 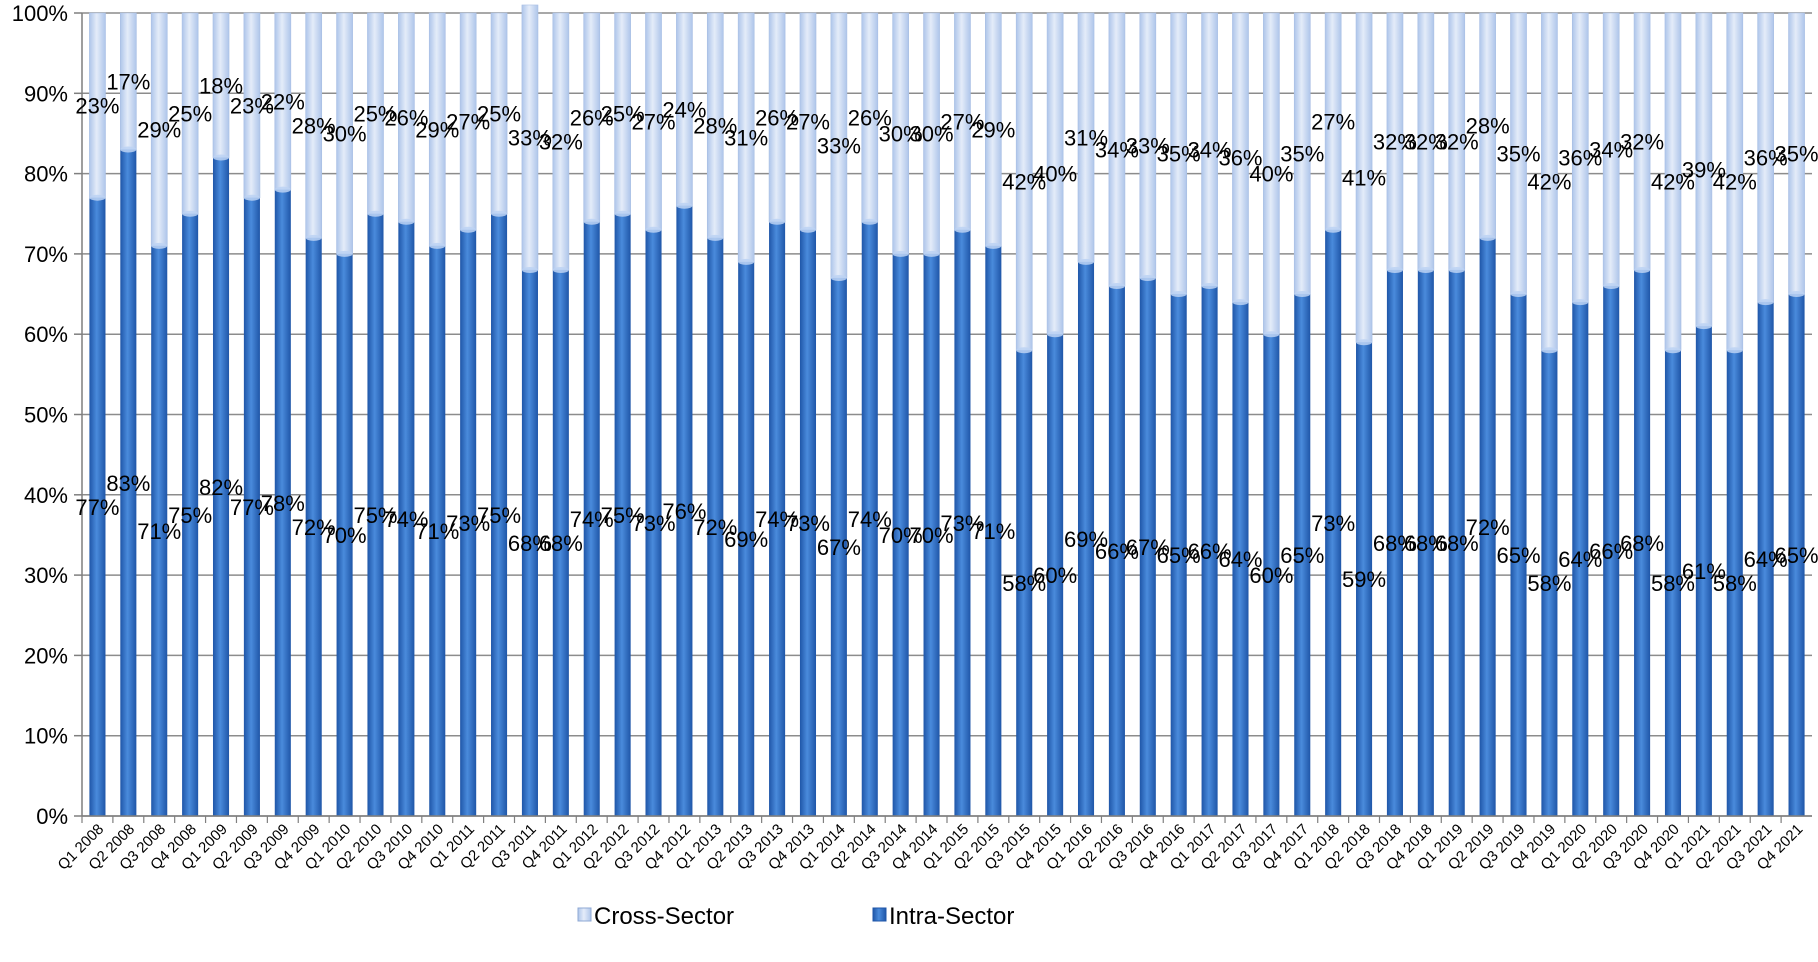 What do you see at coordinates (128, 483) in the screenshot?
I see `data-label-intra-sector: 83%` at bounding box center [128, 483].